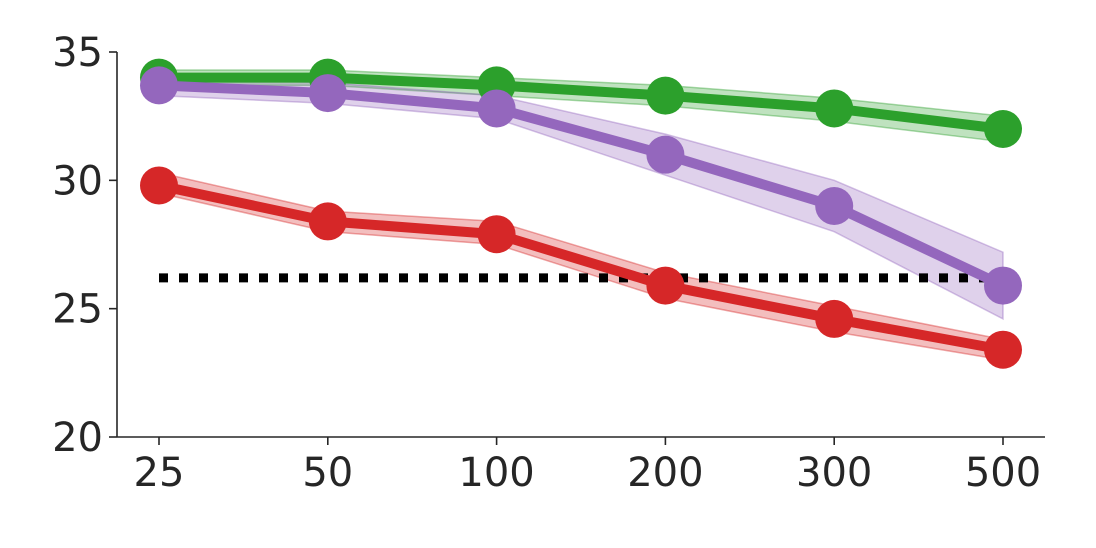 The width and height of the screenshot is (1096, 548). I want to click on x-tick-label: 50, so click(327, 473).